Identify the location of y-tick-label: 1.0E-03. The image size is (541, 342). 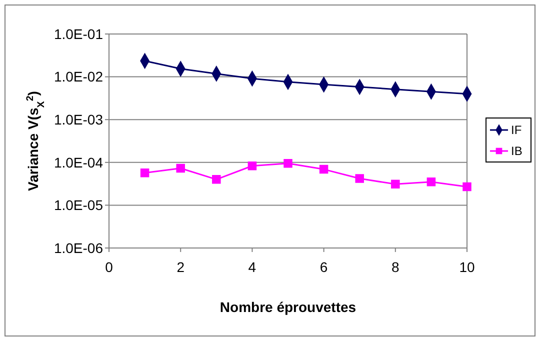
(79, 120).